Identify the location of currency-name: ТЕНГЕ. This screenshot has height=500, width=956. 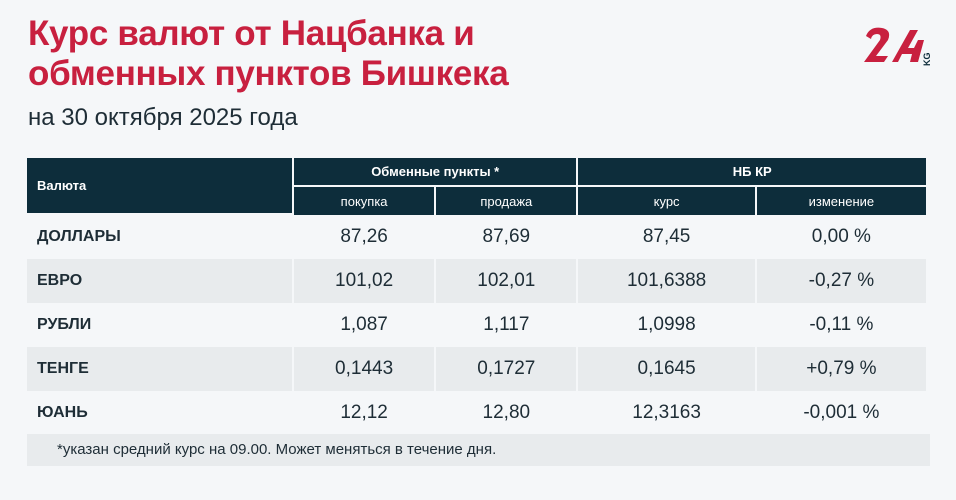
(159, 369).